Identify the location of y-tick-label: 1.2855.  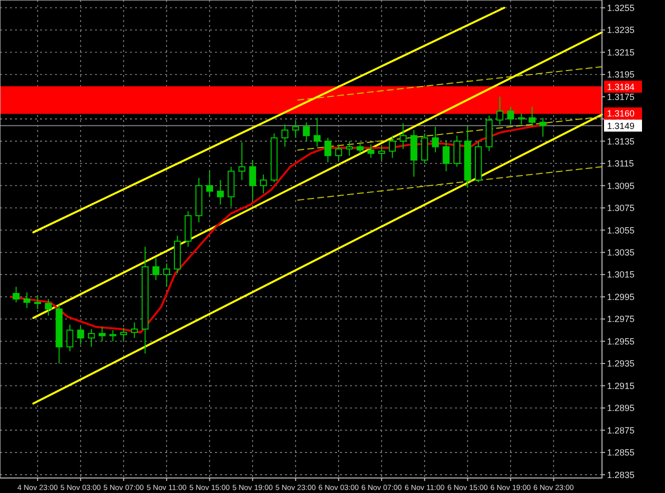
(621, 453).